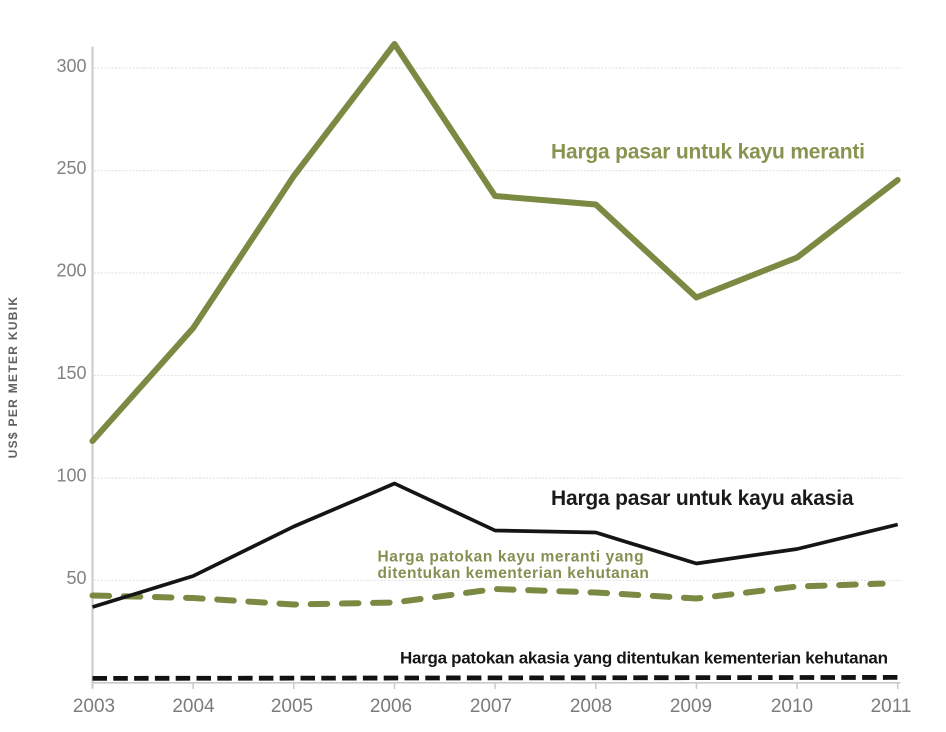 This screenshot has height=732, width=946. Describe the element at coordinates (71, 271) in the screenshot. I see `svg-text: 200` at that location.